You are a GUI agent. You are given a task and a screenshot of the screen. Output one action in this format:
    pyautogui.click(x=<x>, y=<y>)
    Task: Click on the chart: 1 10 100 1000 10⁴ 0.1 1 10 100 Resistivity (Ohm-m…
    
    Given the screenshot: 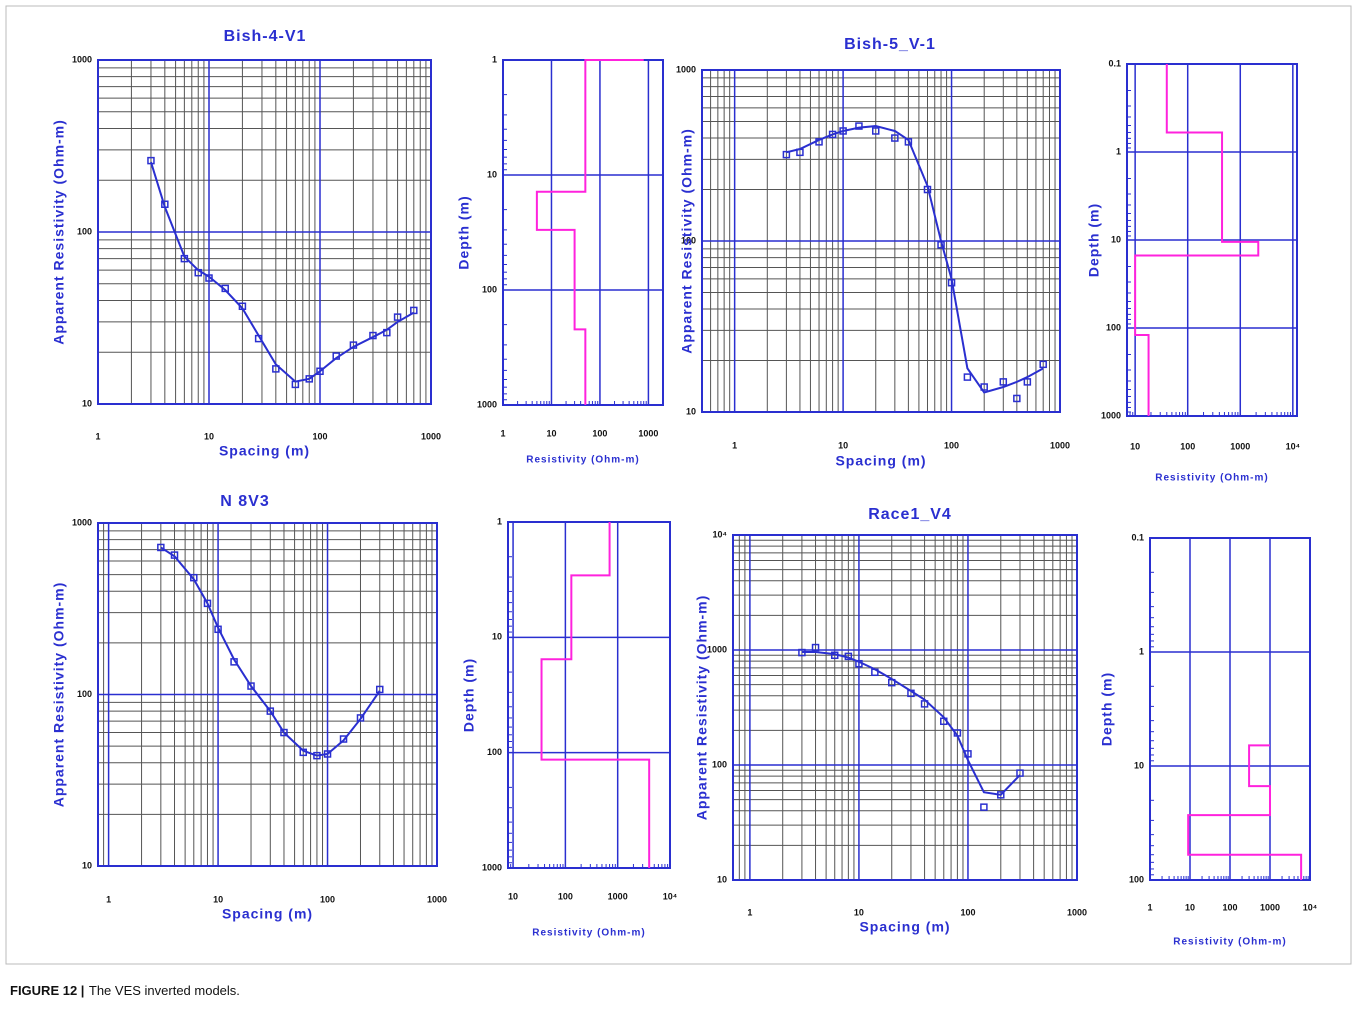 What is the action you would take?
    pyautogui.click(x=1208, y=739)
    